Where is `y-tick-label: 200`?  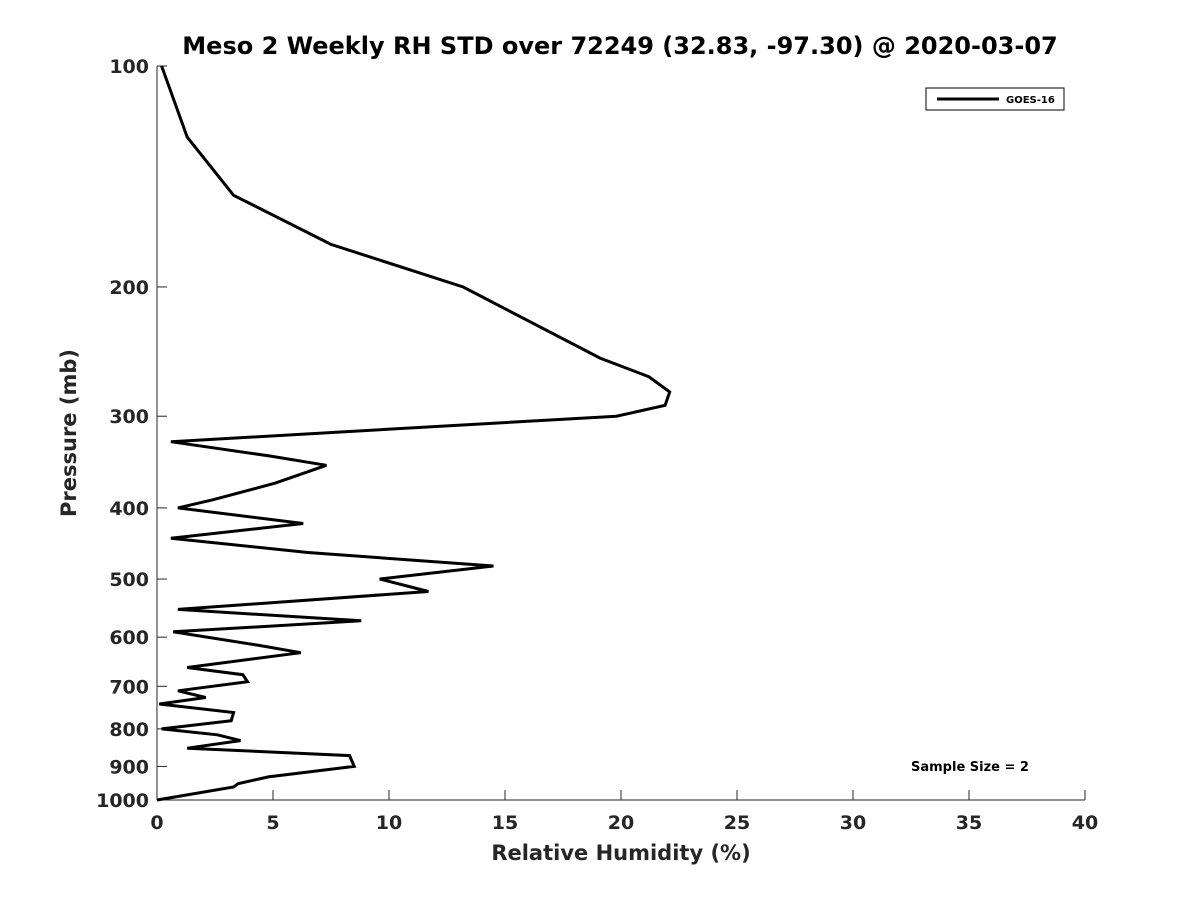 y-tick-label: 200 is located at coordinates (129, 288).